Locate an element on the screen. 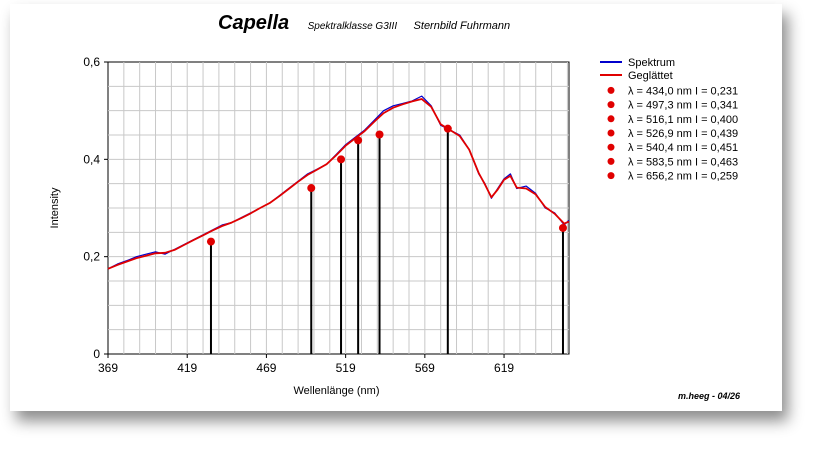  legend-entry: λ = 434,0 nm I = 0,231 is located at coordinates (683, 91).